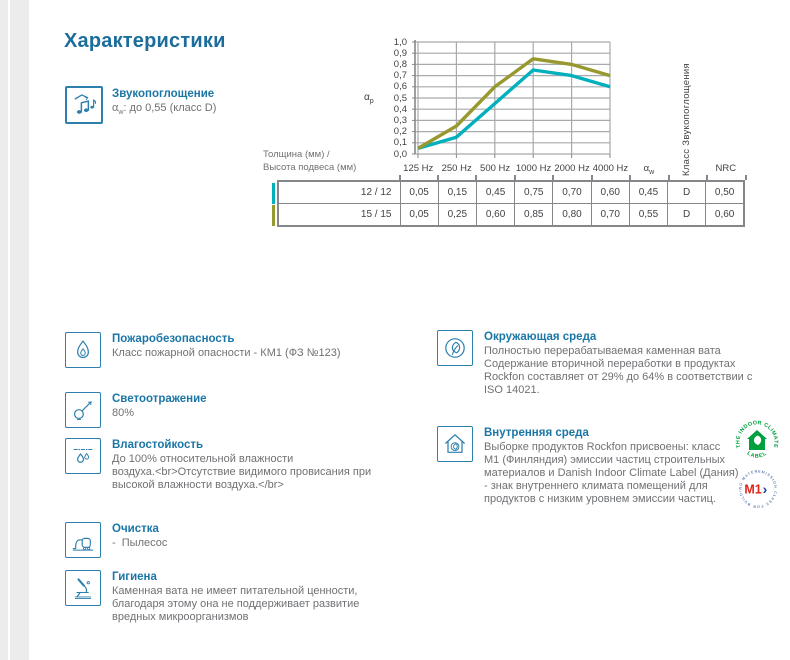 This screenshot has width=790, height=660. I want to click on feature-text: До 100% относительной влажности, so click(203, 459).